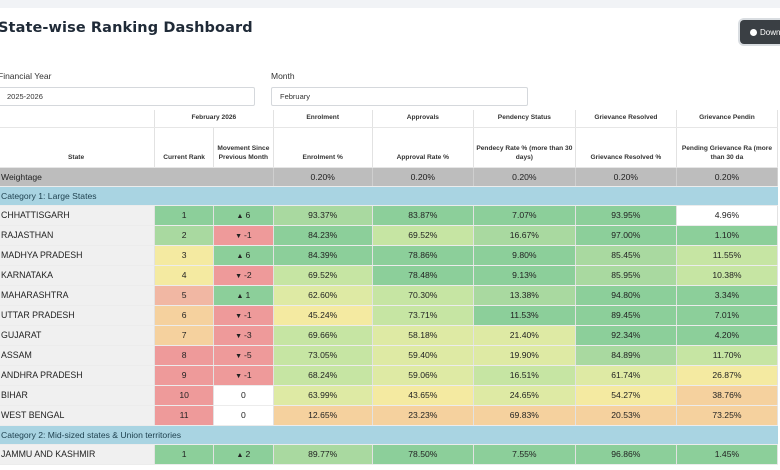 This screenshot has width=780, height=470. Describe the element at coordinates (727, 215) in the screenshot. I see `metric-value: 4.96%` at that location.